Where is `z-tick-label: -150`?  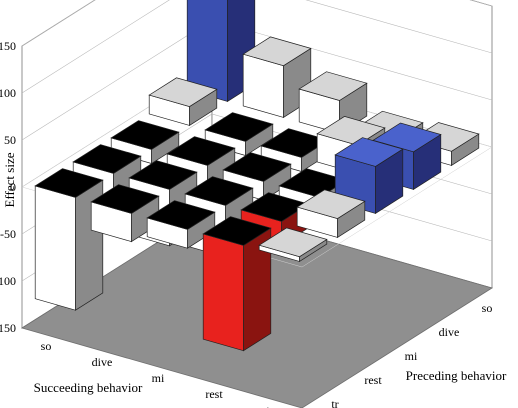
z-tick-label: -150 is located at coordinates (8, 328).